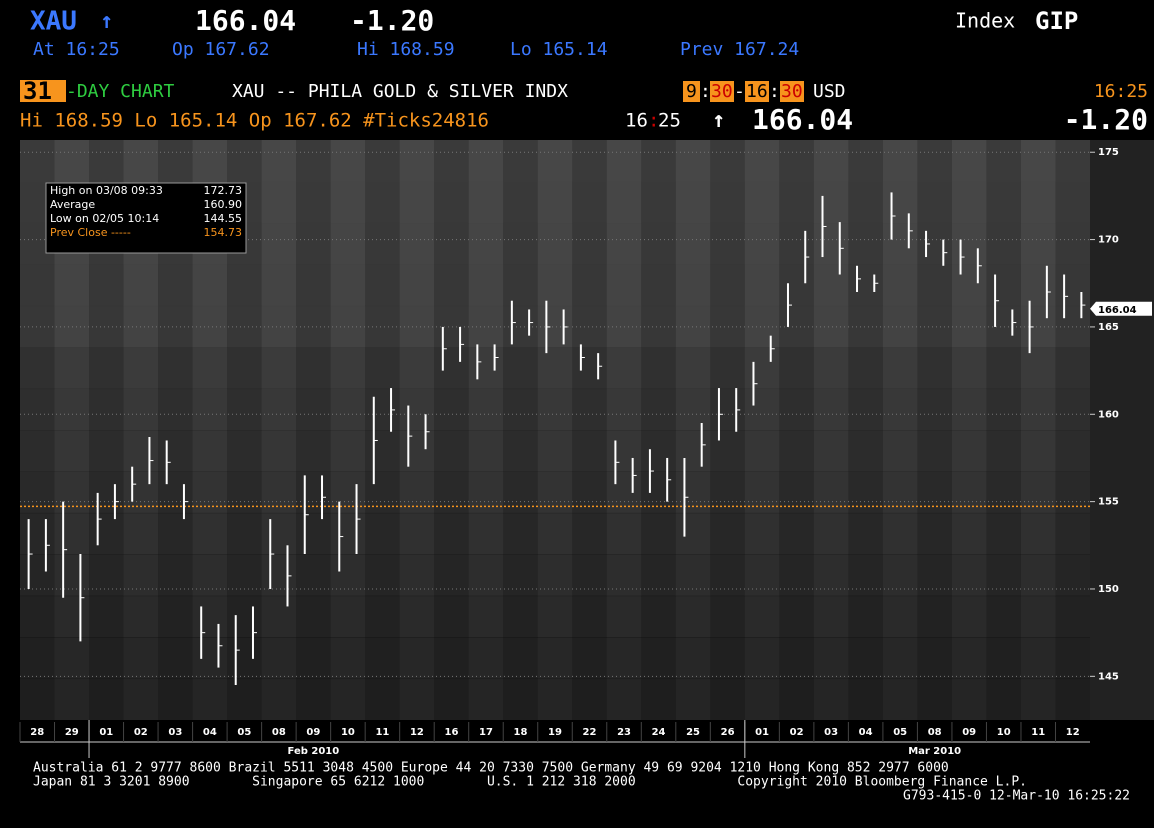 This screenshot has height=828, width=1154. I want to click on x-tick-label: 23, so click(624, 732).